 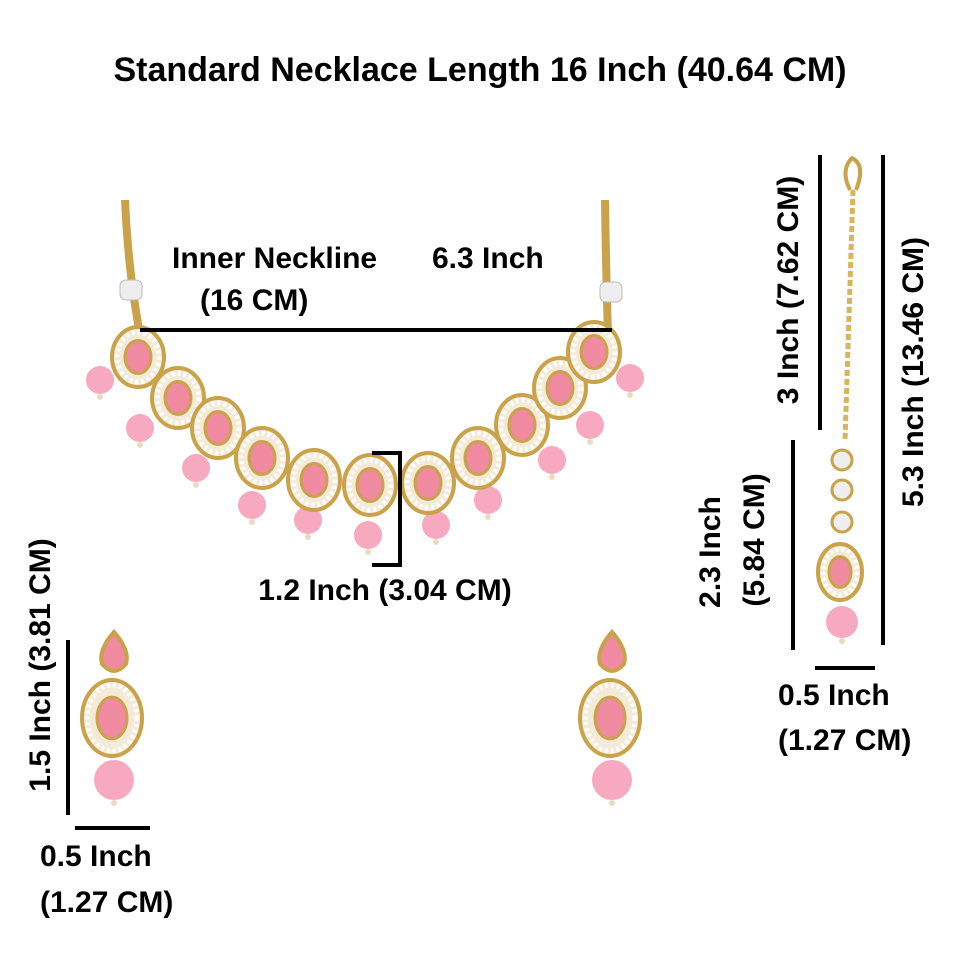 What do you see at coordinates (361, 717) in the screenshot?
I see `earrings` at bounding box center [361, 717].